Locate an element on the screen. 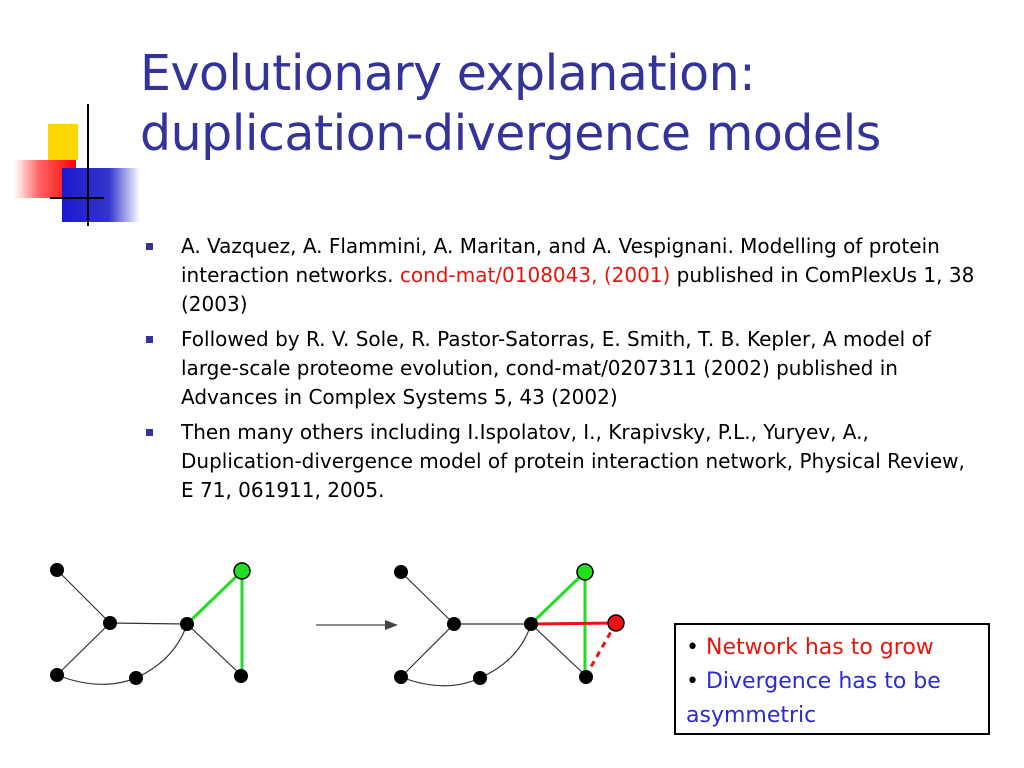 This screenshot has height=768, width=1024. bullet-text-continued: published in ComPlexUs 1, 38 (2003) is located at coordinates (578, 289).